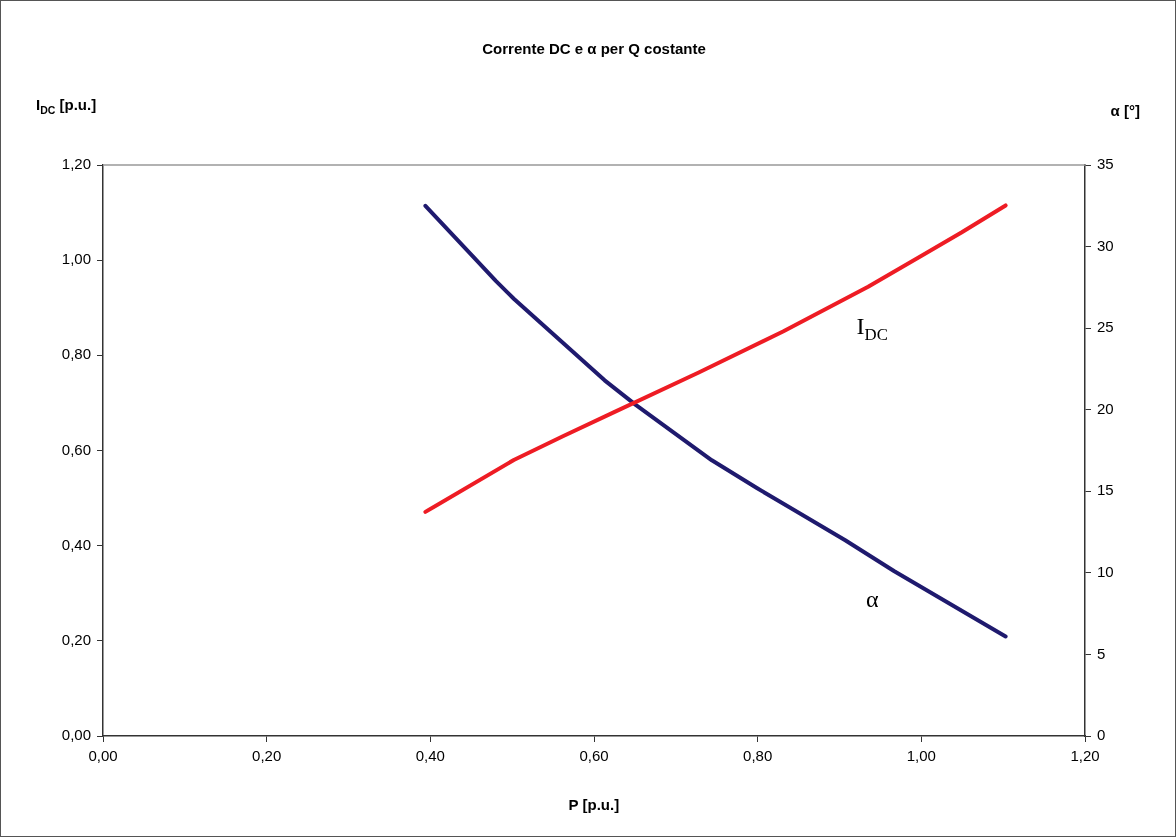 The height and width of the screenshot is (837, 1176). Describe the element at coordinates (76, 639) in the screenshot. I see `y-tick-label: 0,20` at that location.